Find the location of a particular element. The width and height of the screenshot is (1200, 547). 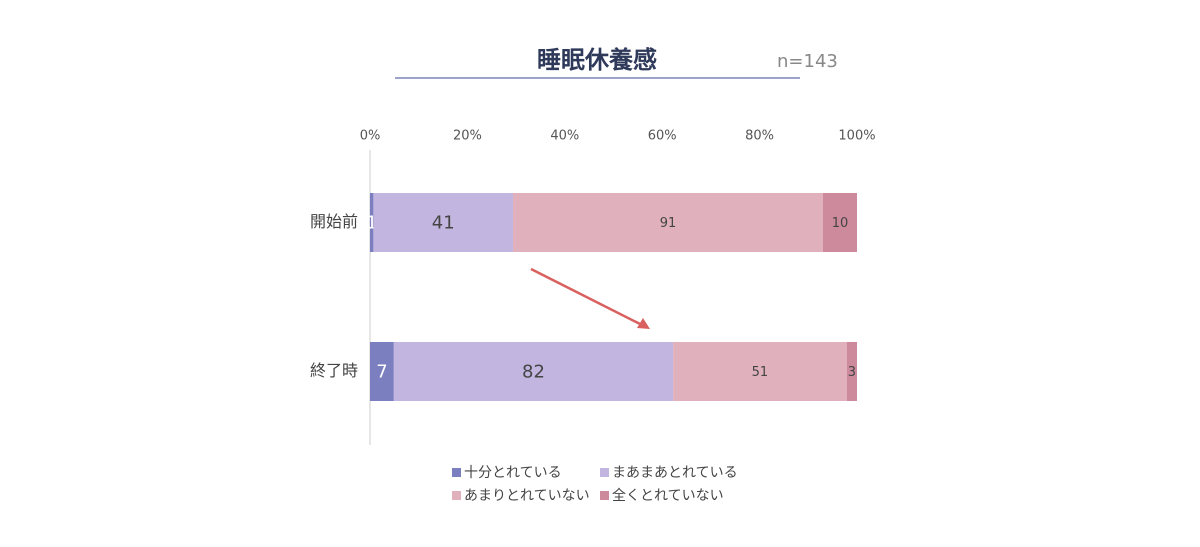

value-label: 3 is located at coordinates (852, 372).